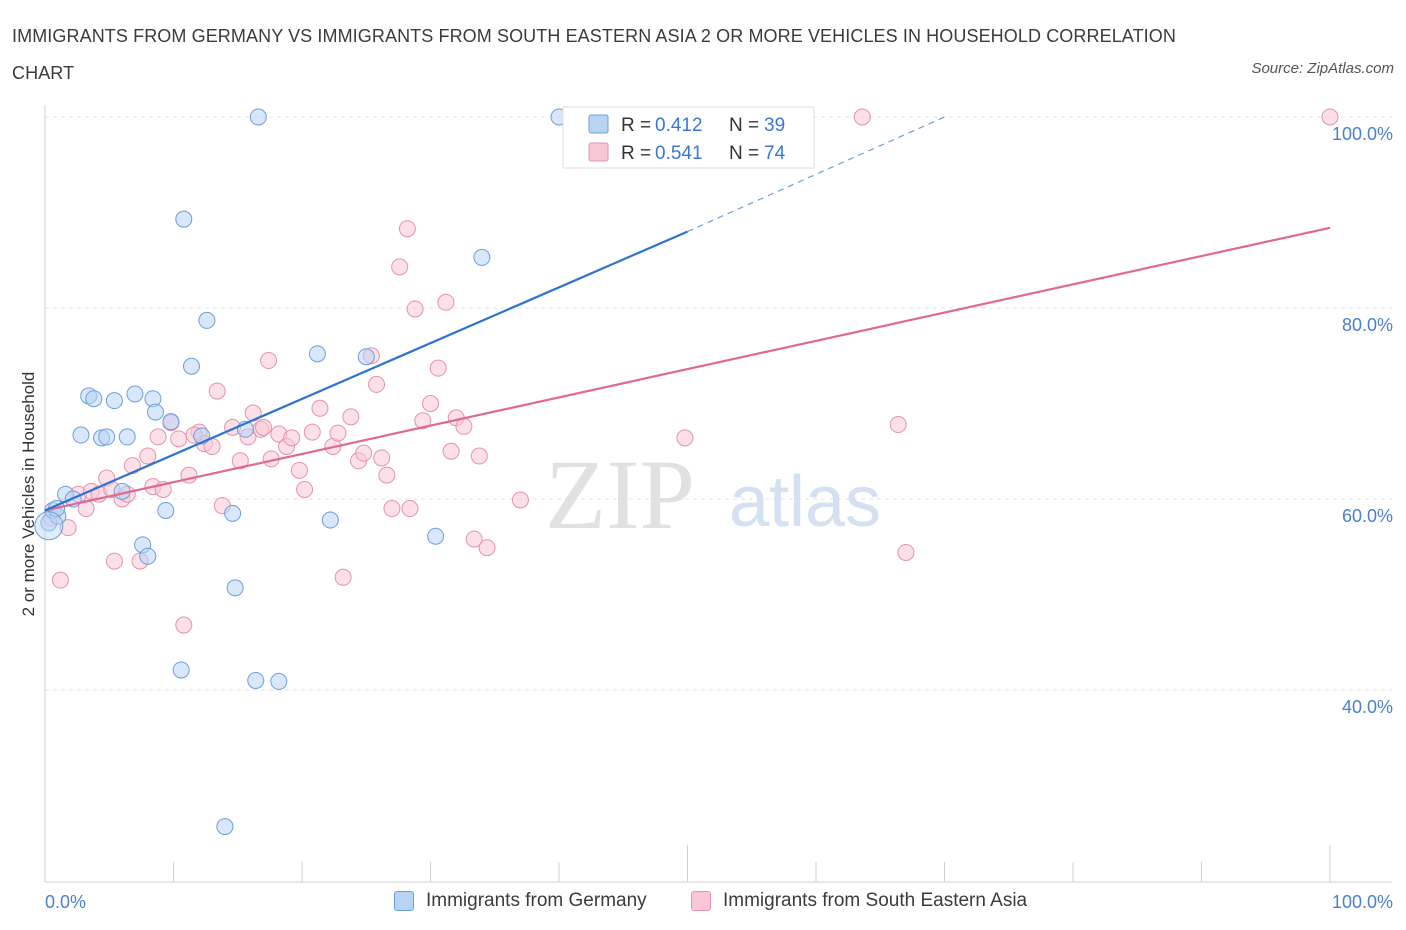  What do you see at coordinates (1322, 68) in the screenshot?
I see `source-credit: Source: ZipAtlas.com` at bounding box center [1322, 68].